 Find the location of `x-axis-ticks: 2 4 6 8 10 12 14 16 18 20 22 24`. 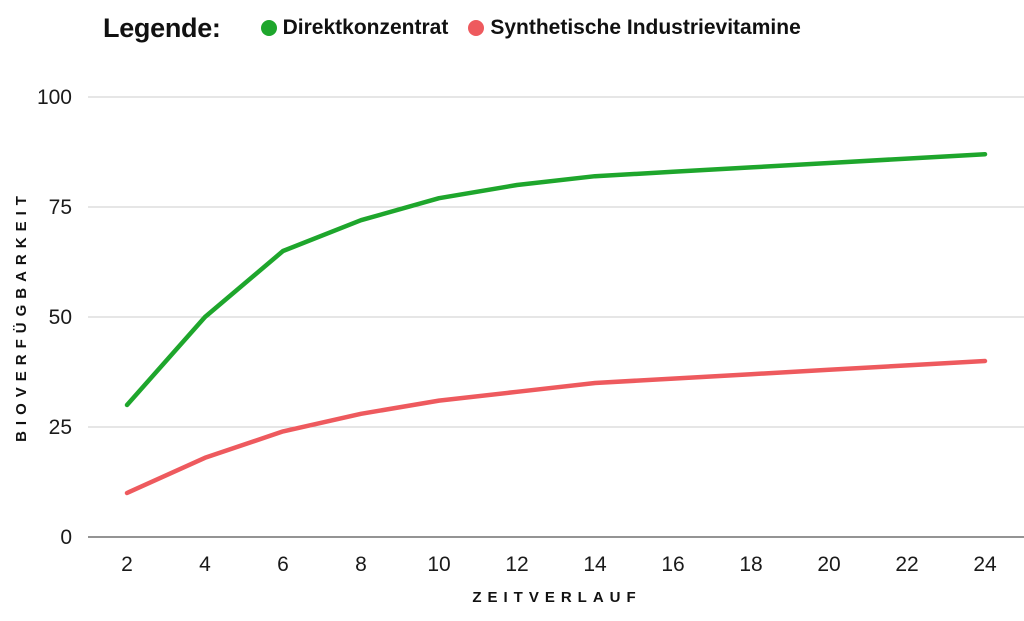

x-axis-ticks: 2 4 6 8 10 12 14 16 18 20 22 24 is located at coordinates (559, 564).